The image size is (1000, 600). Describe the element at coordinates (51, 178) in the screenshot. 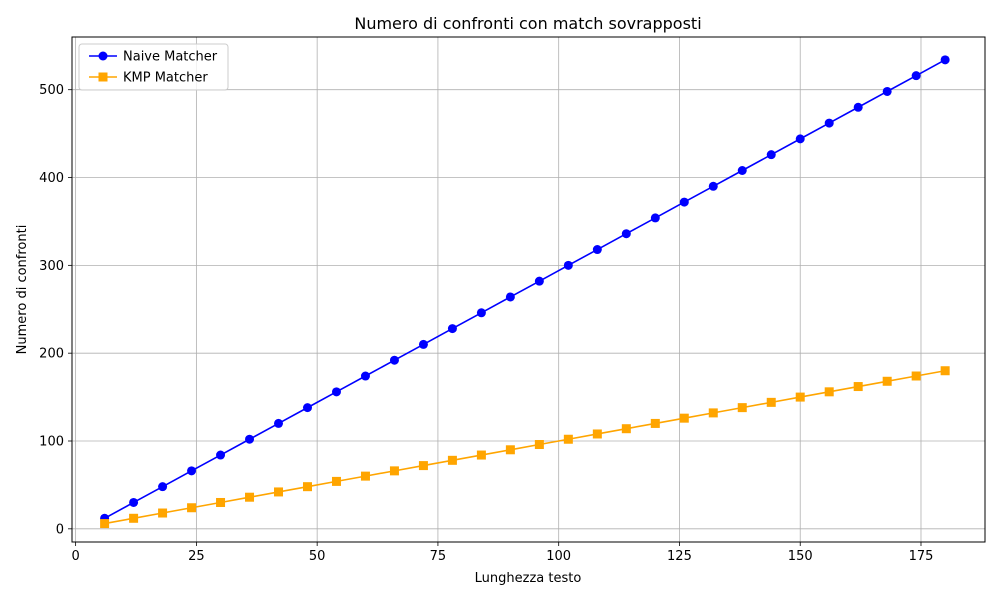

I see `y-tick-label: 400` at that location.